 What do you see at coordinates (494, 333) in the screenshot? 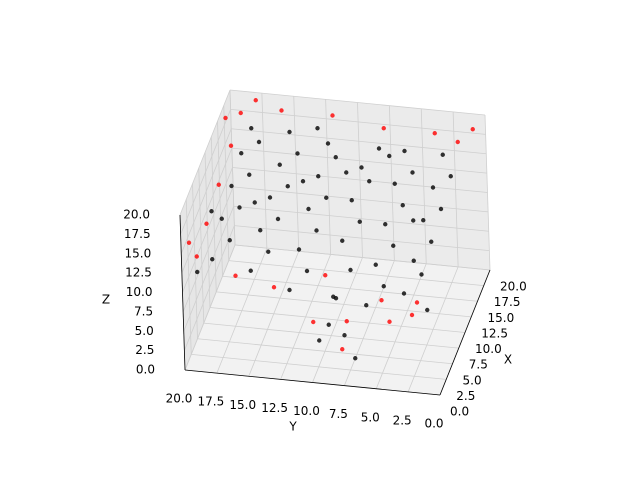
I see `x-tick-label: 12.5` at bounding box center [494, 333].